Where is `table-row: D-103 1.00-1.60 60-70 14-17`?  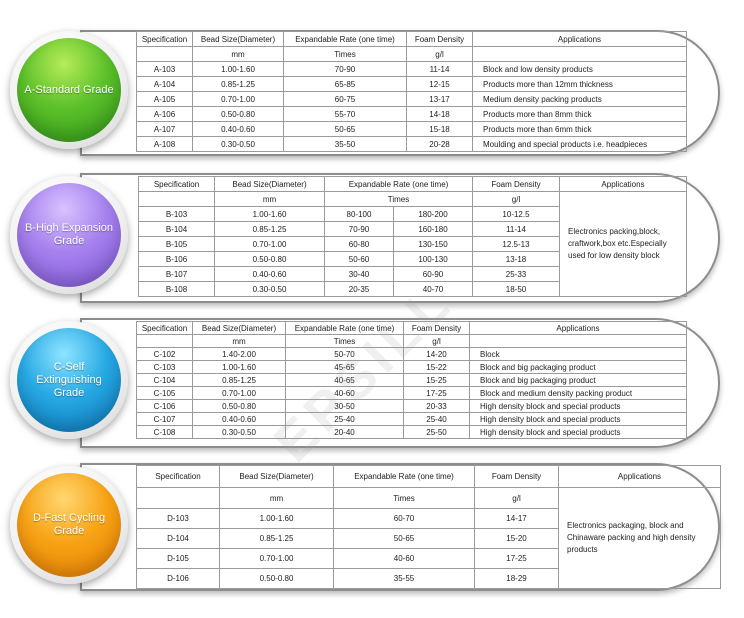
table-row: D-103 1.00-1.60 60-70 14-17 is located at coordinates (428, 518).